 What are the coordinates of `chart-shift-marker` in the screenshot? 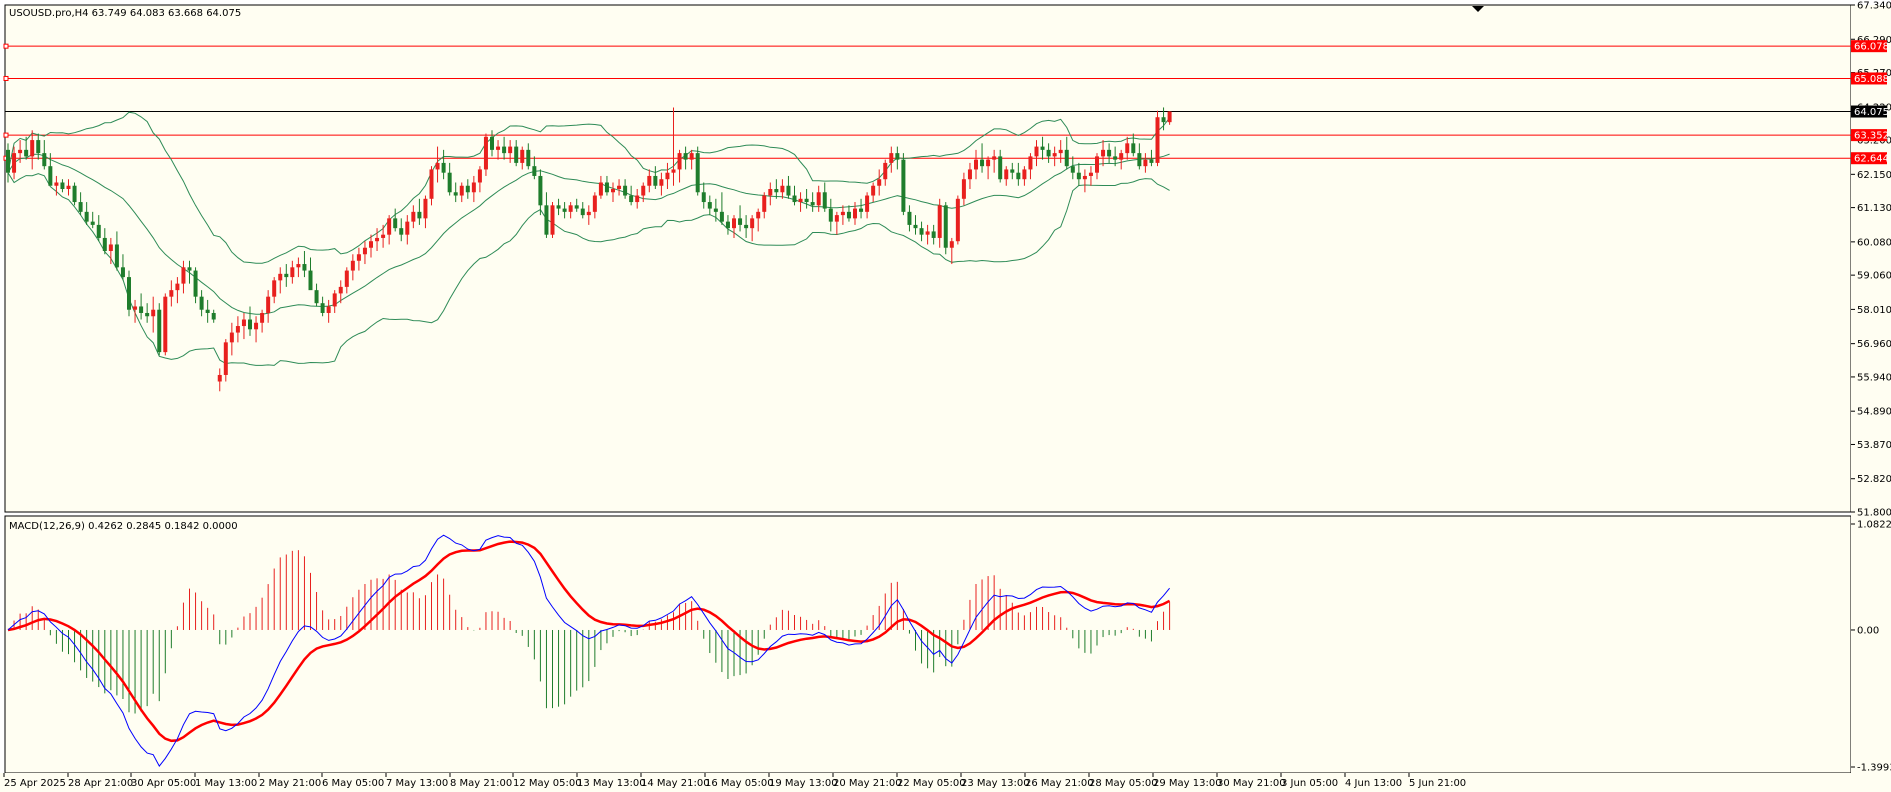 It's located at (1478, 9).